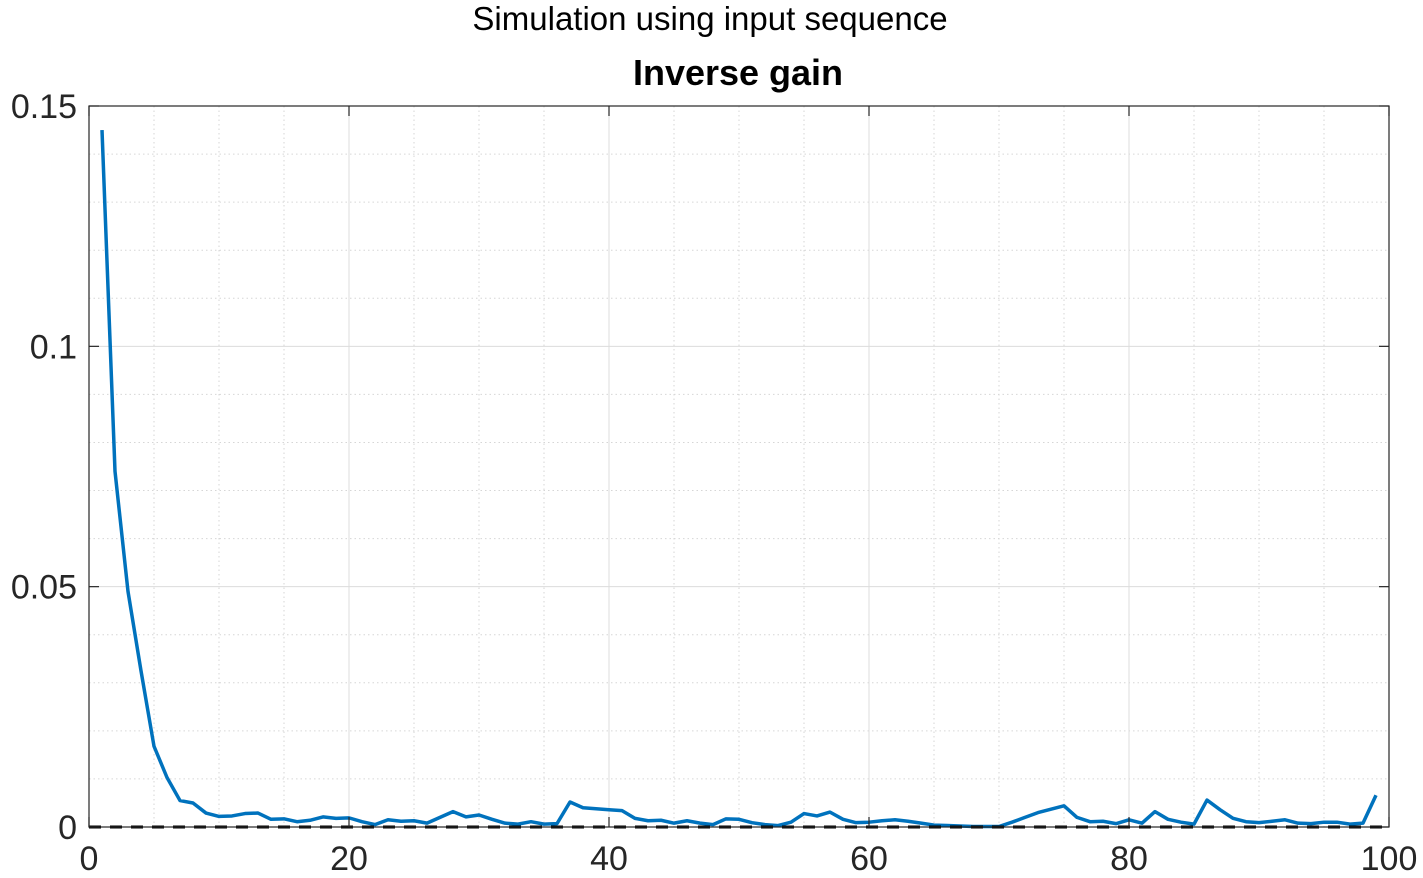 The height and width of the screenshot is (878, 1423). I want to click on x-tick-label: 20, so click(349, 859).